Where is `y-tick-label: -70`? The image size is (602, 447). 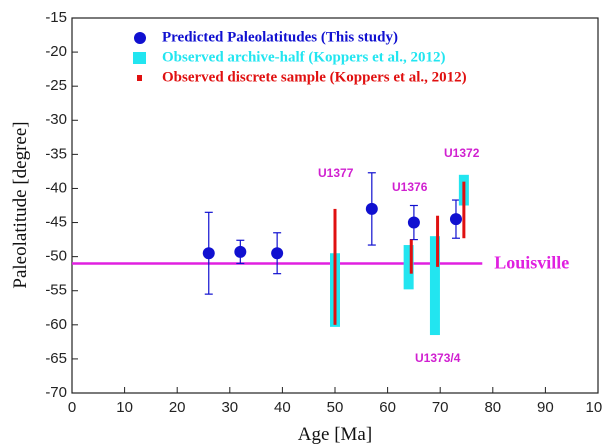 y-tick-label: -70 is located at coordinates (56, 392).